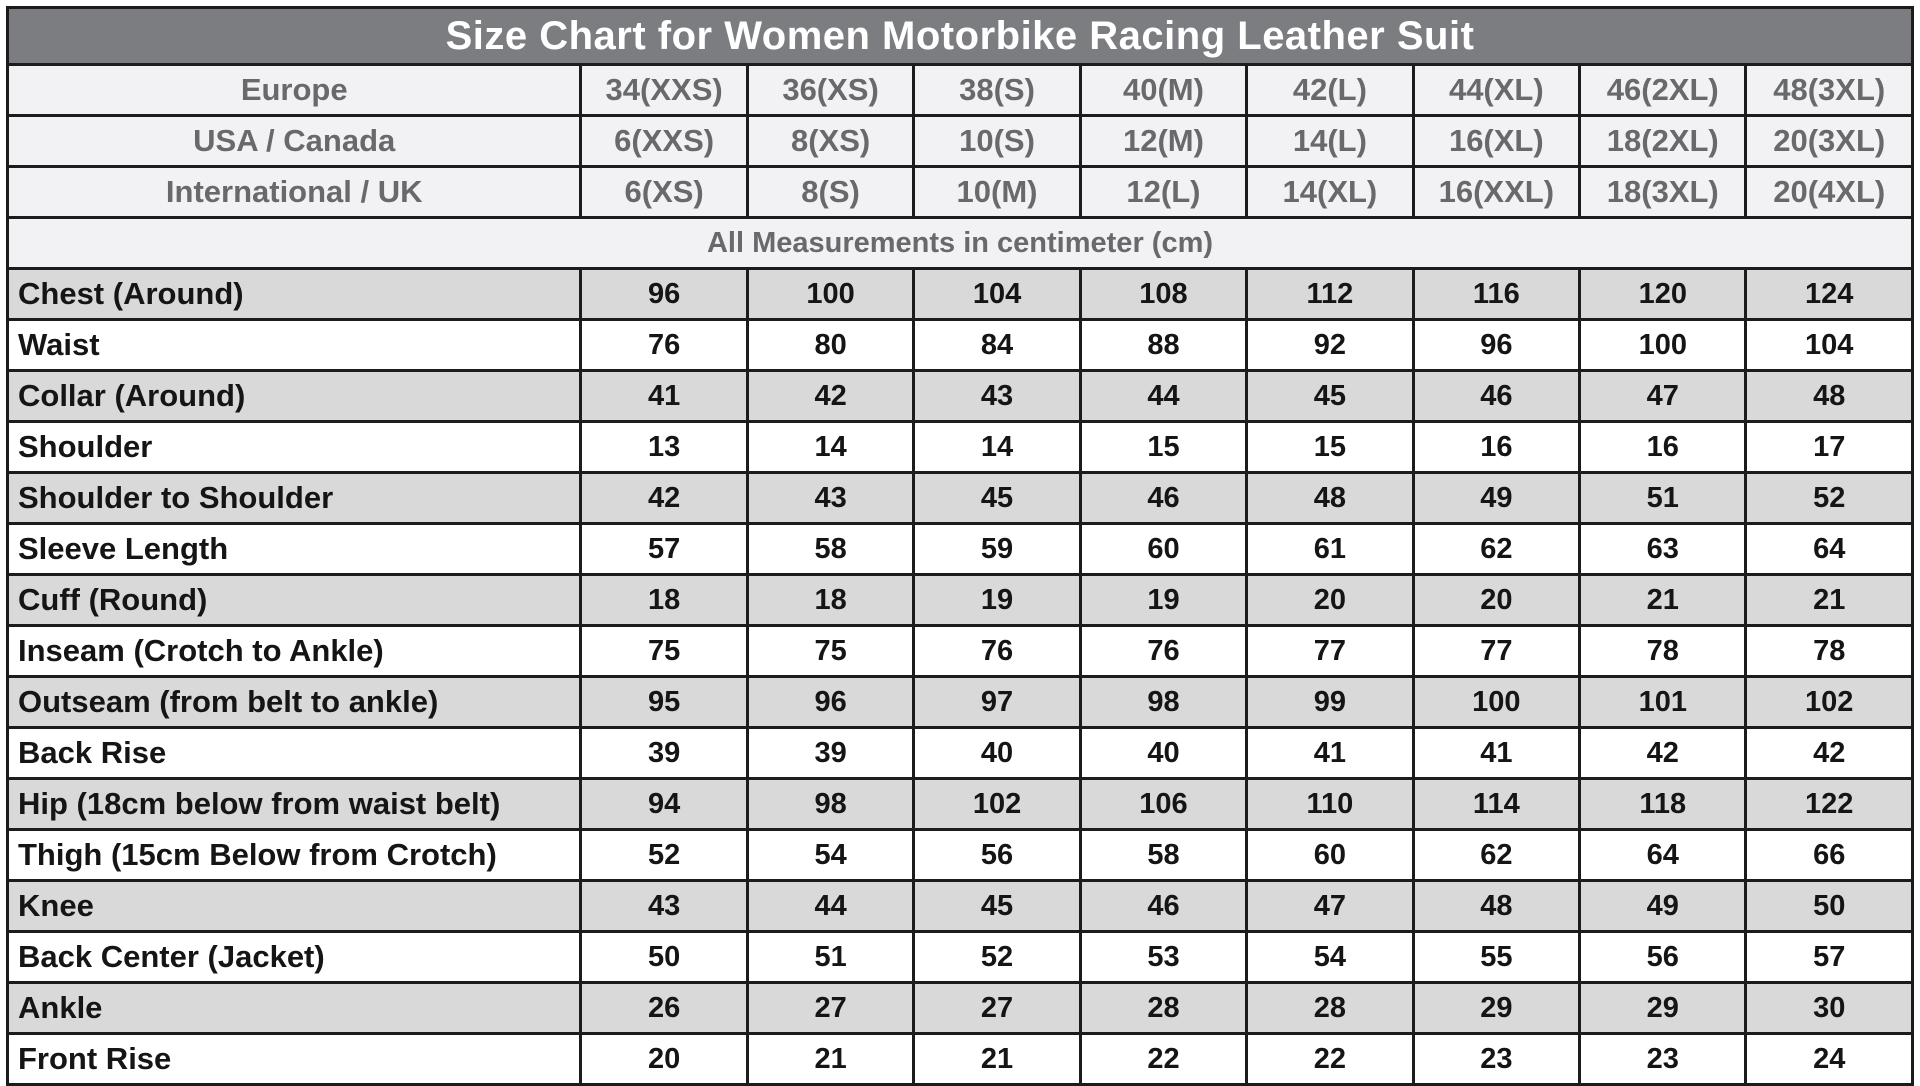 Image resolution: width=1920 pixels, height=1086 pixels. What do you see at coordinates (959, 396) in the screenshot?
I see `table-row: Collar (Around) 41 42 43 44 45 46 47 48` at bounding box center [959, 396].